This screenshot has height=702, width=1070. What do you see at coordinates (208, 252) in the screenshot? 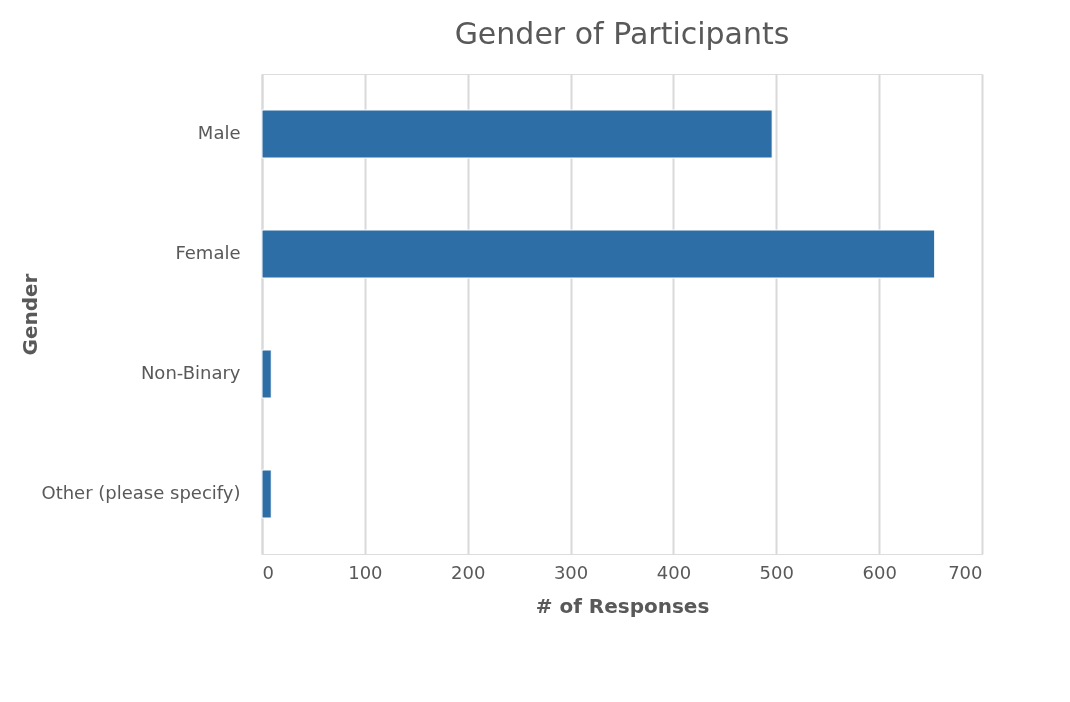
I see `y-tick-label: Female` at bounding box center [208, 252].